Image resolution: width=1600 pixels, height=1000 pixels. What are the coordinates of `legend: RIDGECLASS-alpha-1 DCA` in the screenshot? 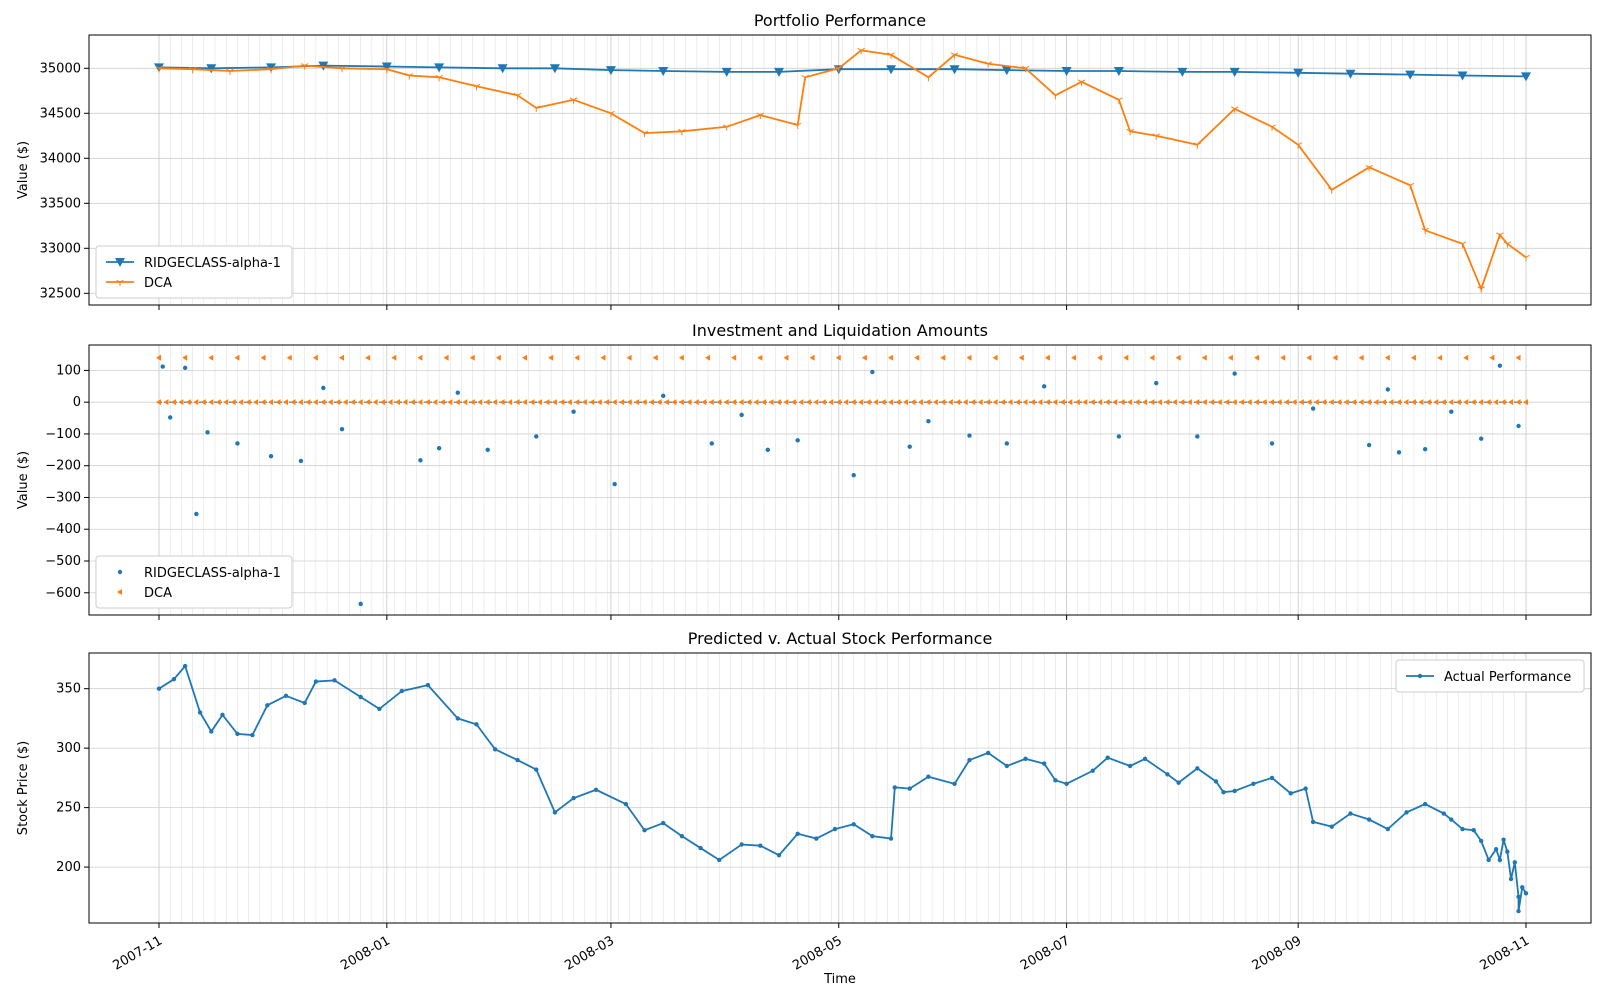 It's located at (194, 272).